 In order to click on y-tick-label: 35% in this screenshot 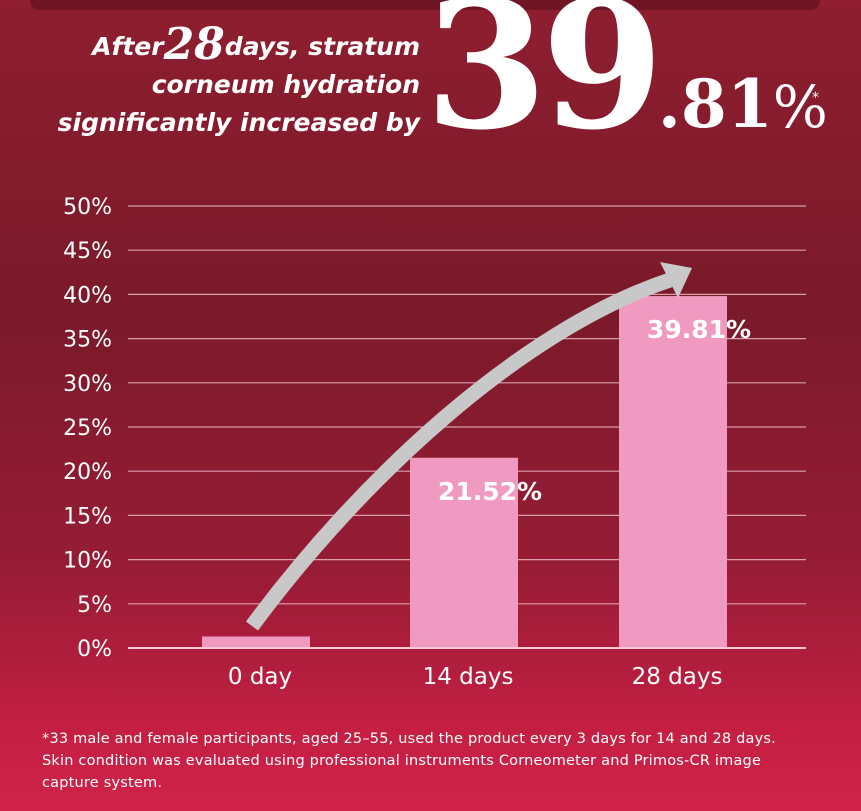, I will do `click(87, 340)`.